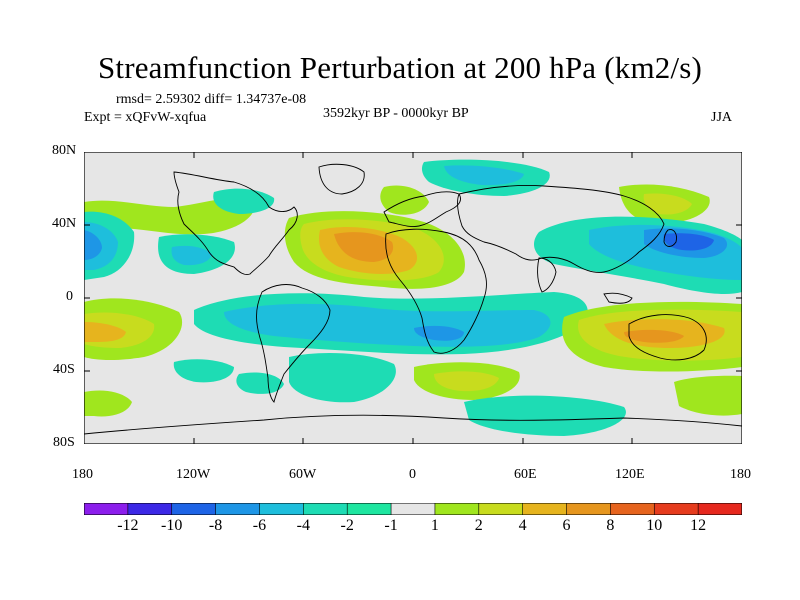 The image size is (800, 600). I want to click on colorbar-label: 6, so click(566, 525).